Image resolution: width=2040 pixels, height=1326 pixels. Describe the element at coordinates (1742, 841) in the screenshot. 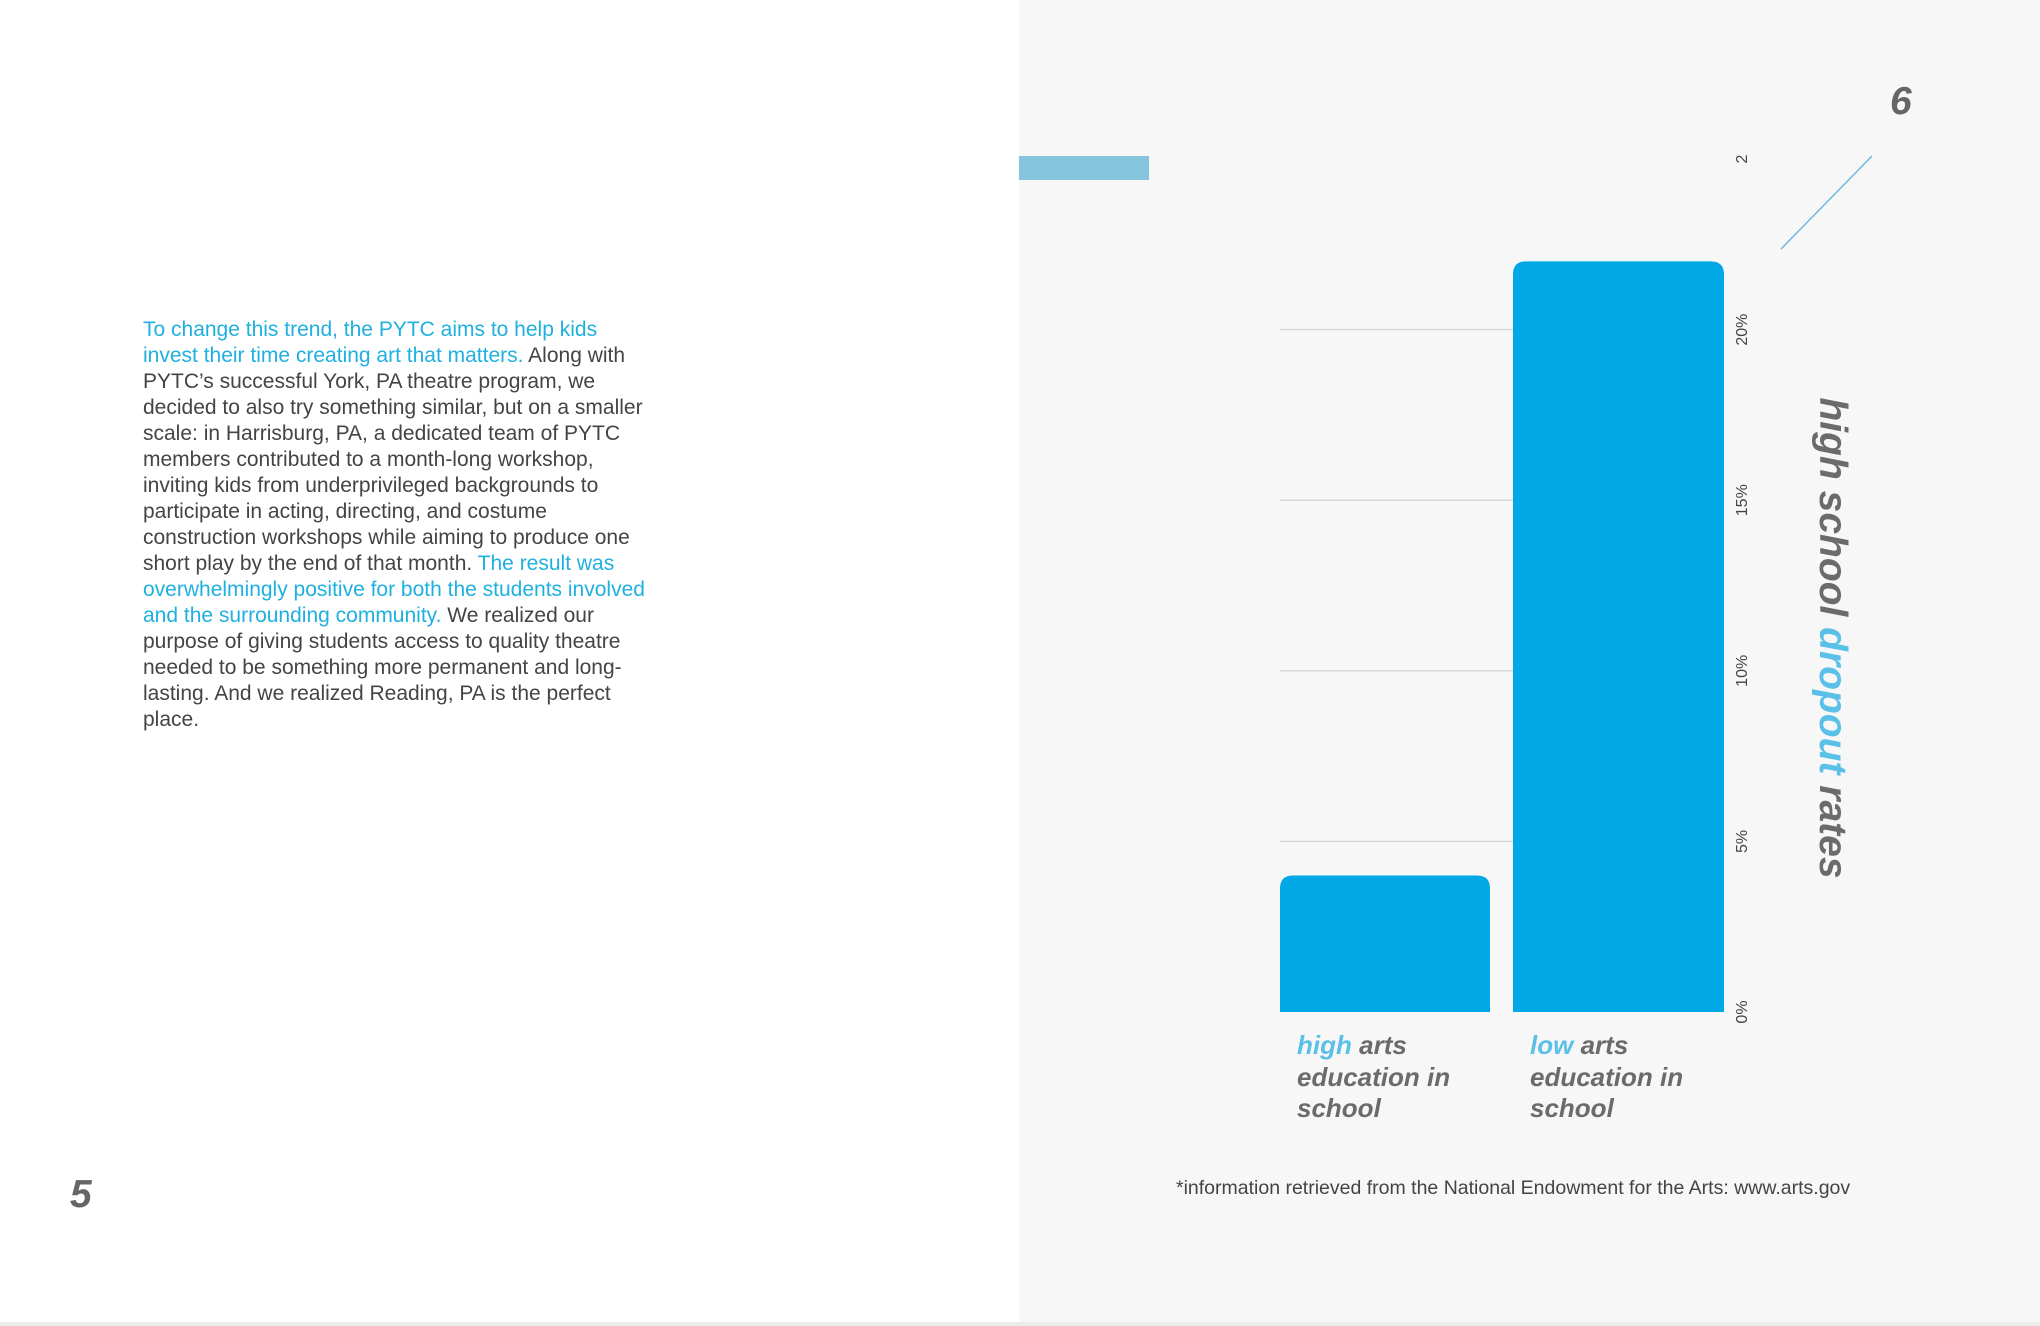

I see `y-tick-label: 5%` at that location.